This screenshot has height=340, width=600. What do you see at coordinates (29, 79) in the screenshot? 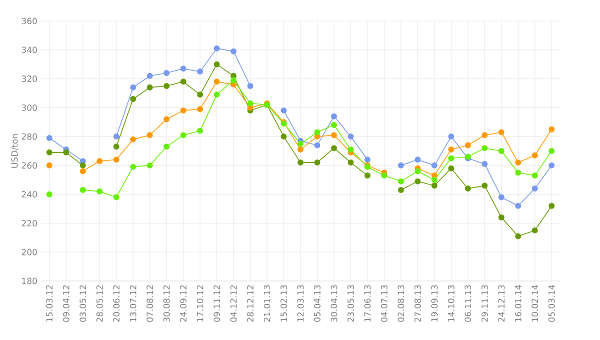
I see `y-tick-label: 320` at bounding box center [29, 79].